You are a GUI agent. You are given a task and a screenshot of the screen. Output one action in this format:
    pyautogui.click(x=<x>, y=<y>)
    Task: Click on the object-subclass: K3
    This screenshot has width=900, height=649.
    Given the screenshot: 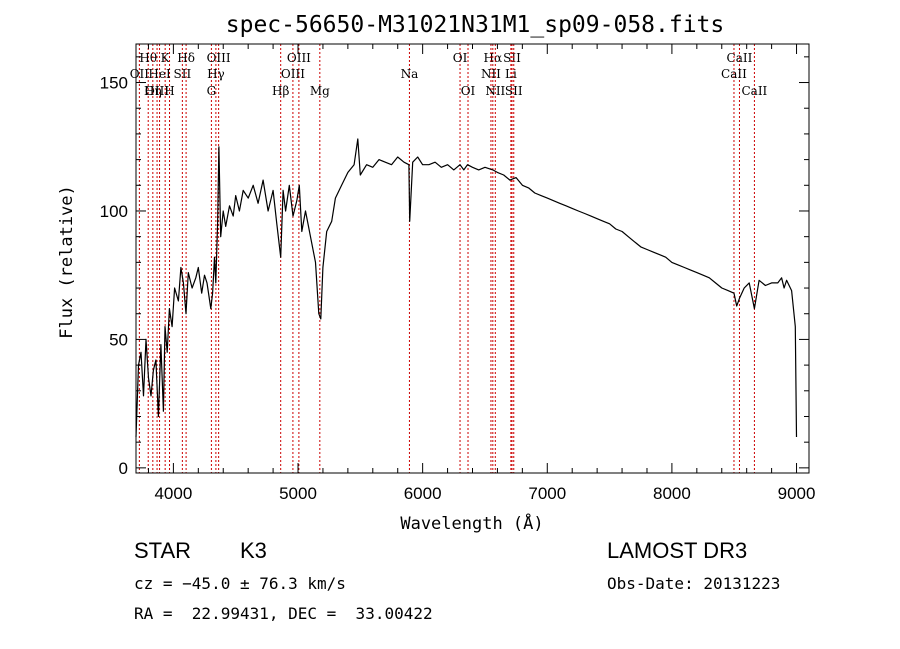 What is the action you would take?
    pyautogui.click(x=253, y=550)
    